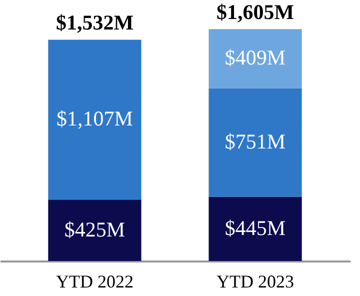 The image size is (360, 296). Describe the element at coordinates (255, 282) in the screenshot. I see `x-tick-label: YTD 2023` at that location.